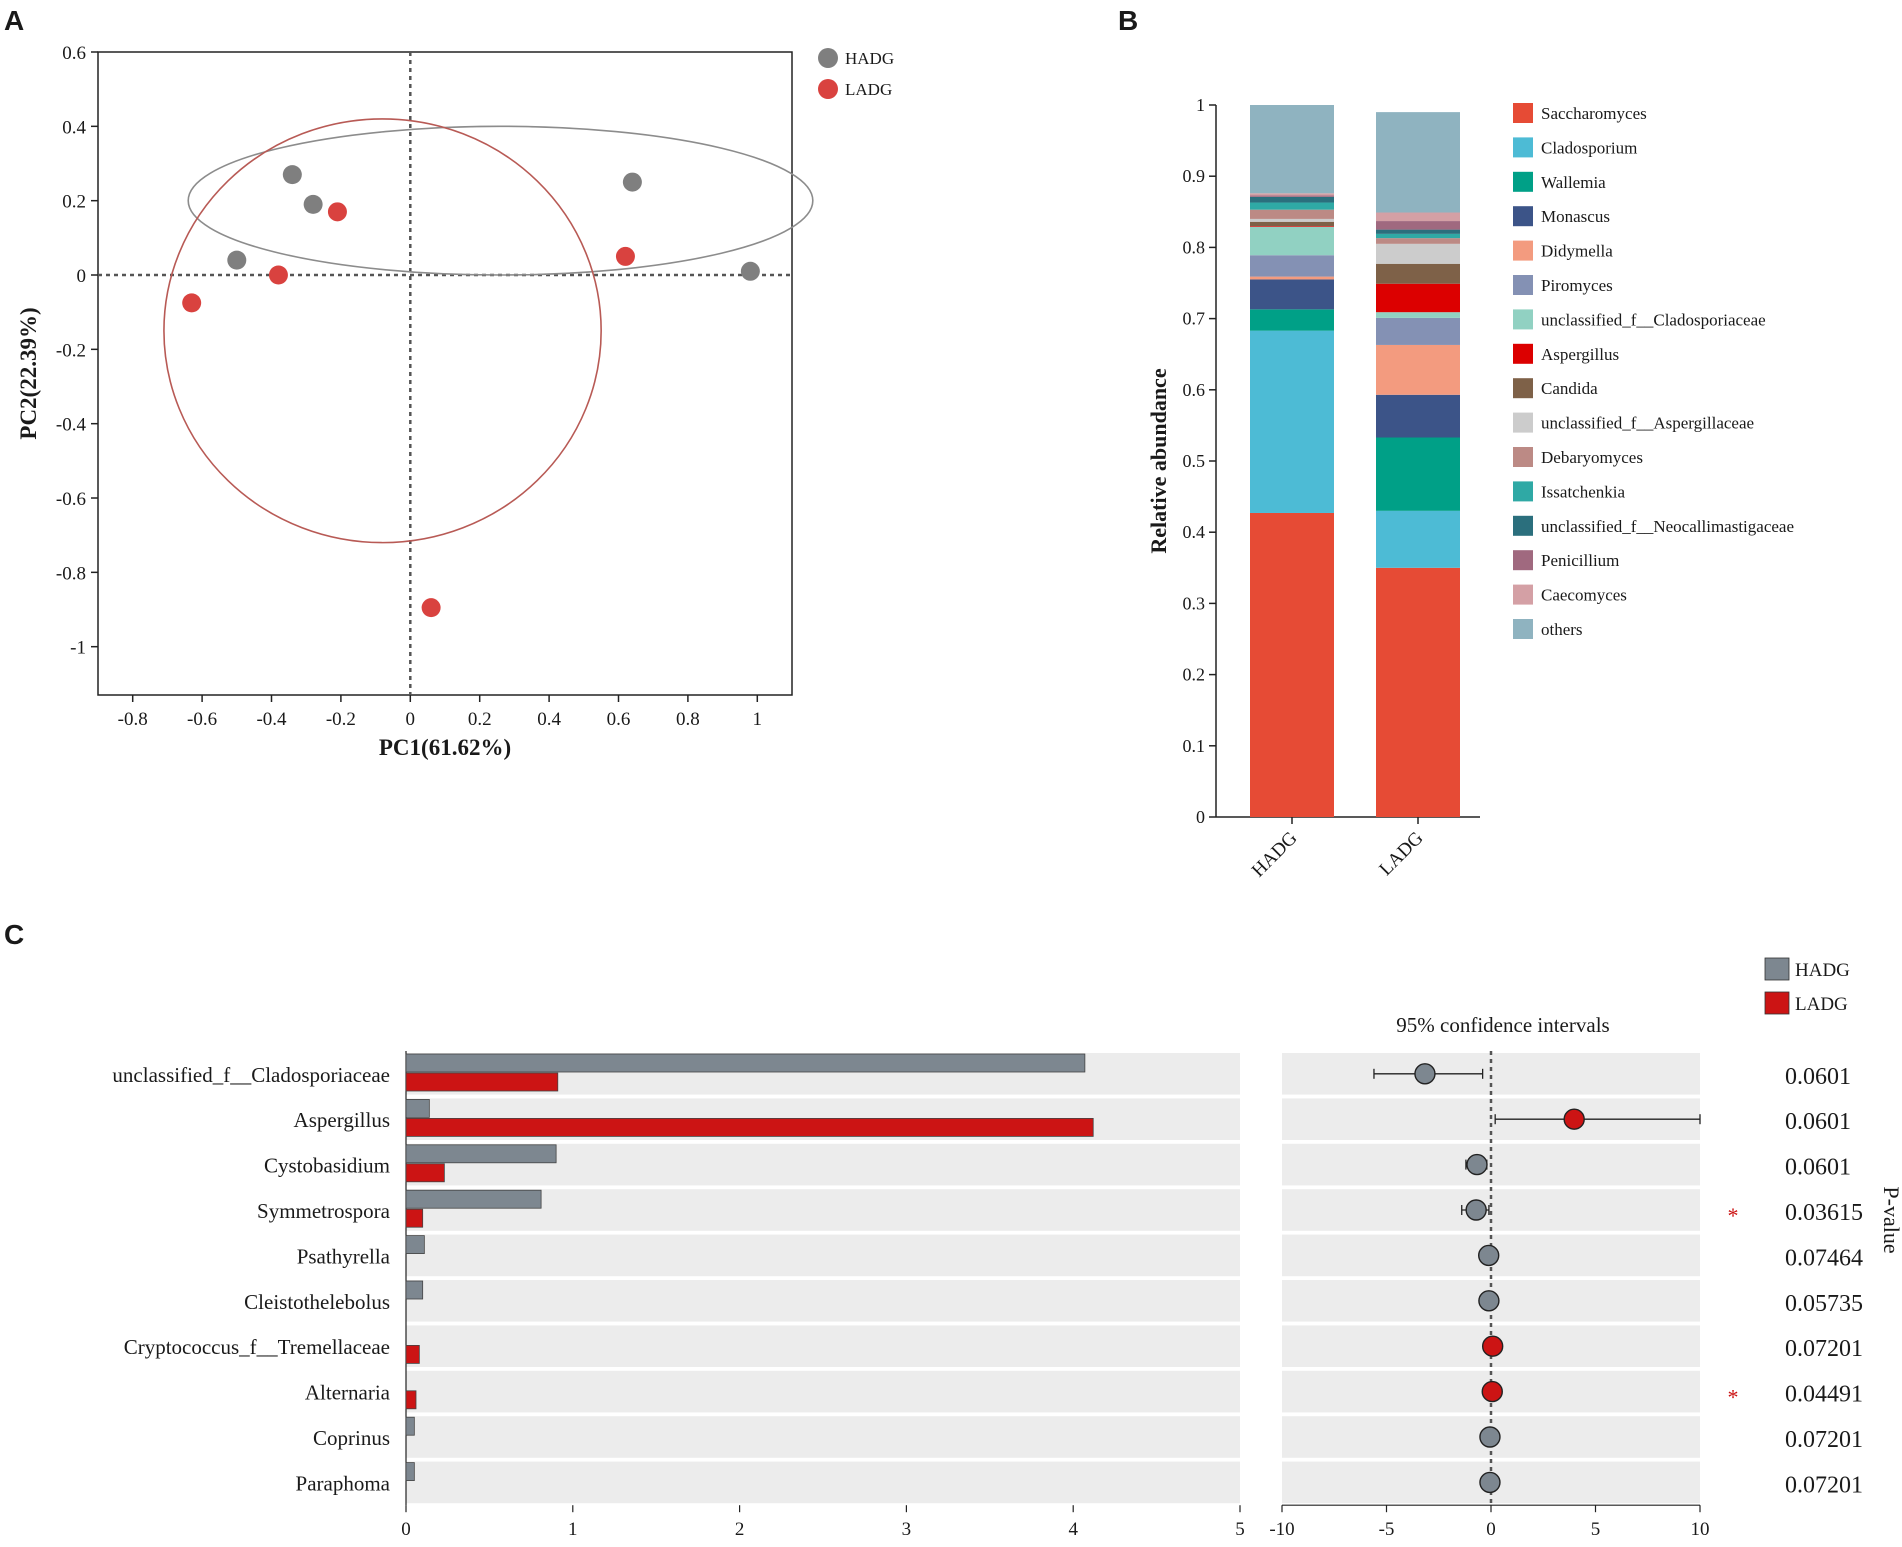 This screenshot has height=1547, width=1902. What do you see at coordinates (317, 1302) in the screenshot?
I see `category-label: Cleistothelebolus` at bounding box center [317, 1302].